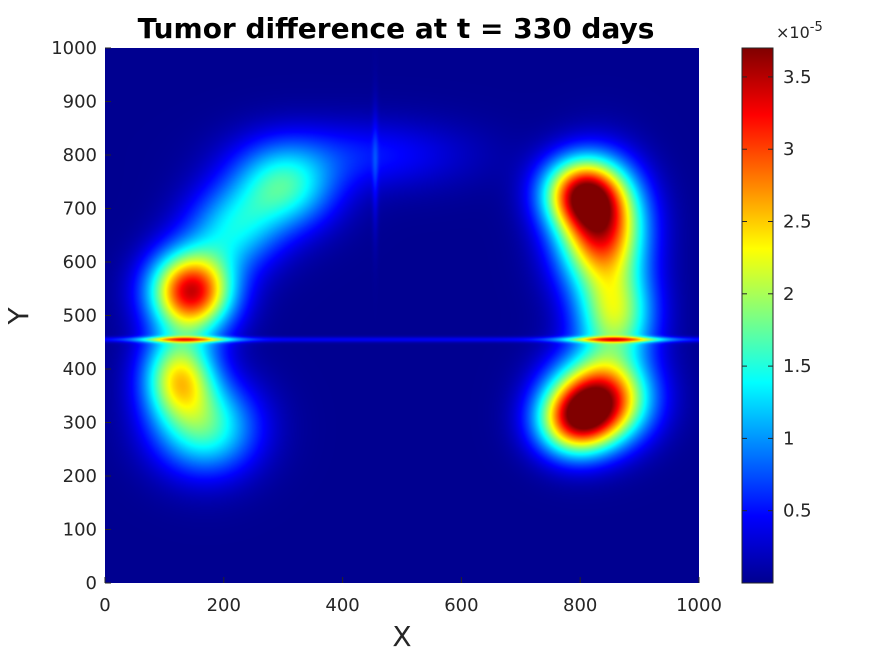  Describe the element at coordinates (80, 423) in the screenshot. I see `y-tick-label: 300` at that location.